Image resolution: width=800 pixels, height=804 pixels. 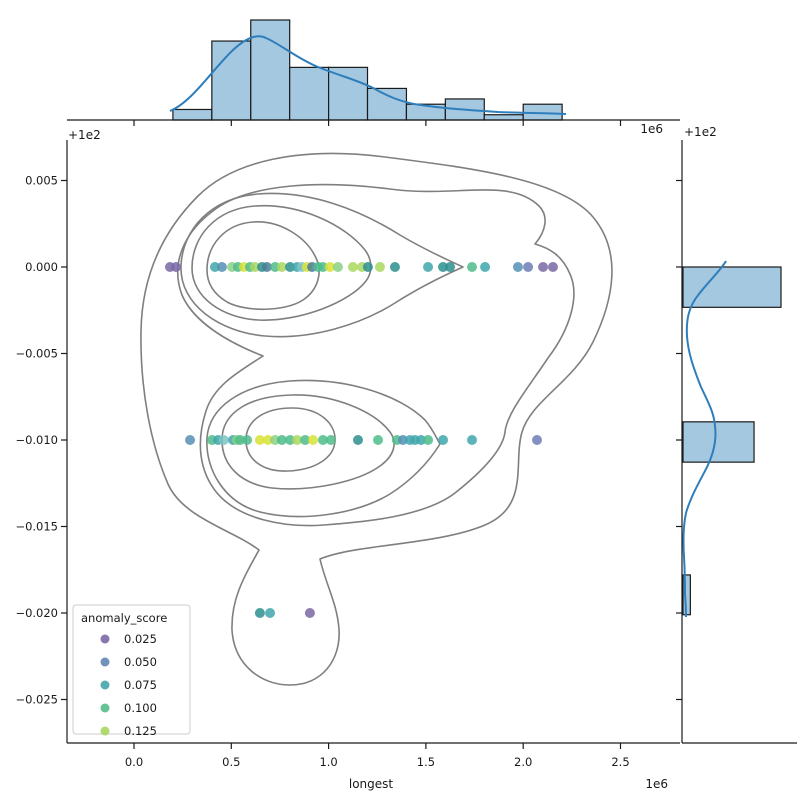 I want to click on y-tick-label: −0.015, so click(x=36, y=527).